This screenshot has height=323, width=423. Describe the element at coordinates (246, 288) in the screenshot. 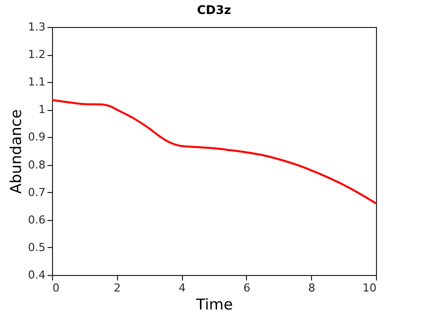

I see `x-tick-label: 6` at that location.